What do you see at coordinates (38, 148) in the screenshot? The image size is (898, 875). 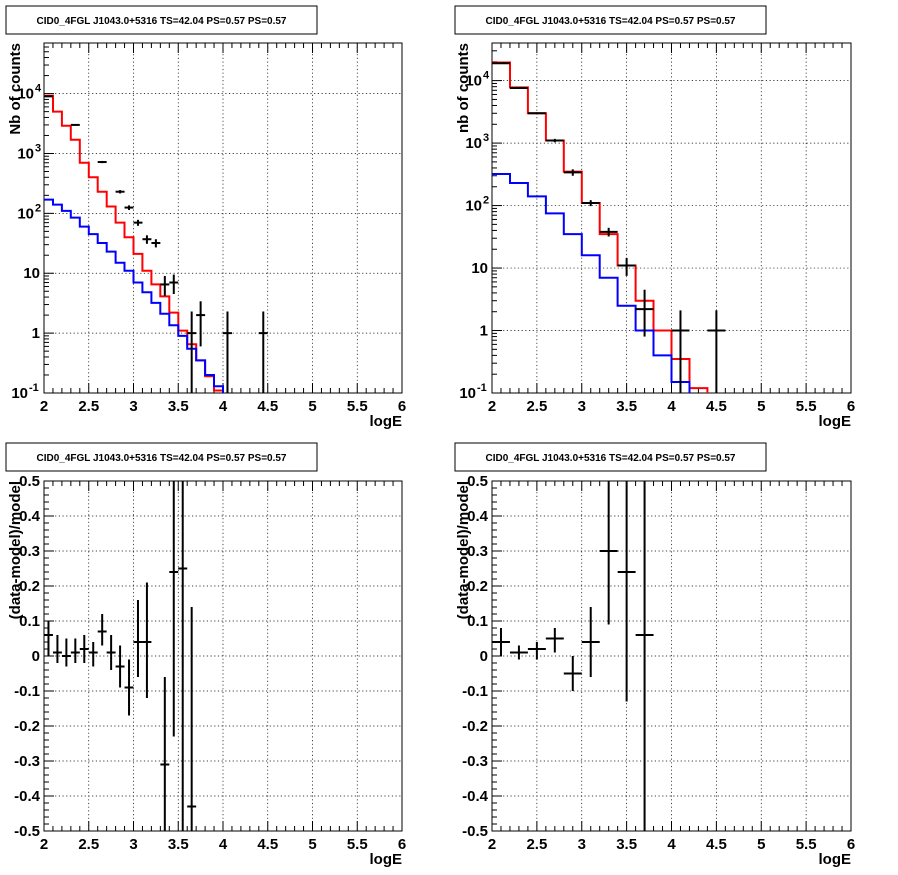 I see `y-tick-exponent: 3` at bounding box center [38, 148].